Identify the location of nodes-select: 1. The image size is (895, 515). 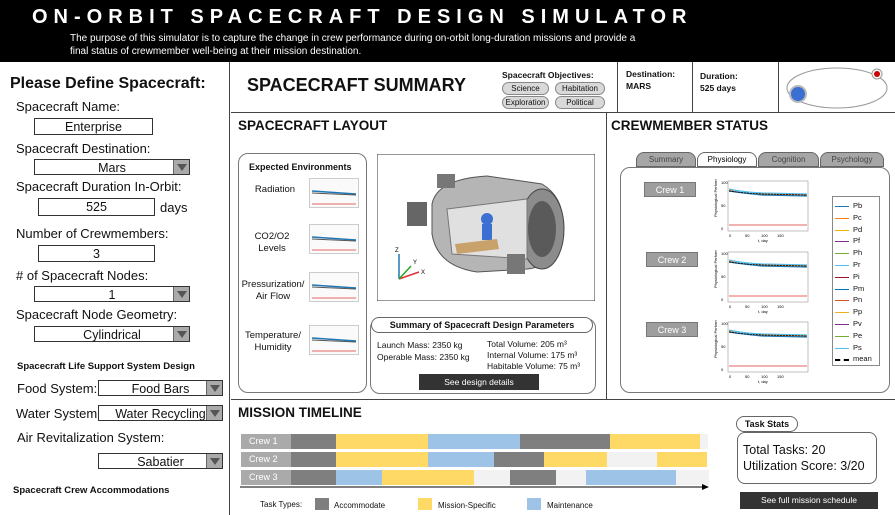
(112, 294).